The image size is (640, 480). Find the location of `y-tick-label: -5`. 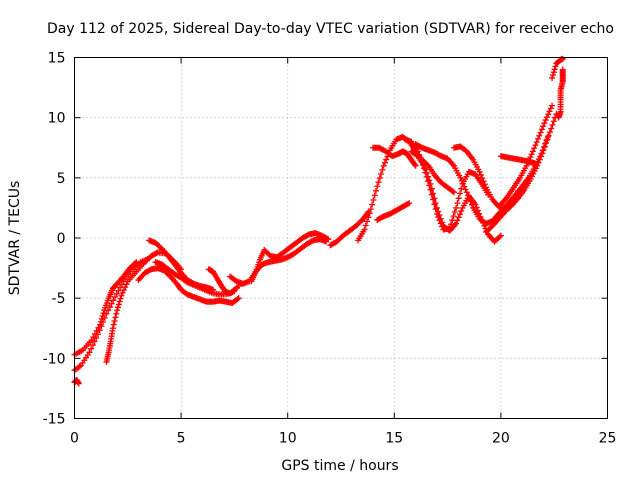

y-tick-label: -5 is located at coordinates (59, 299).